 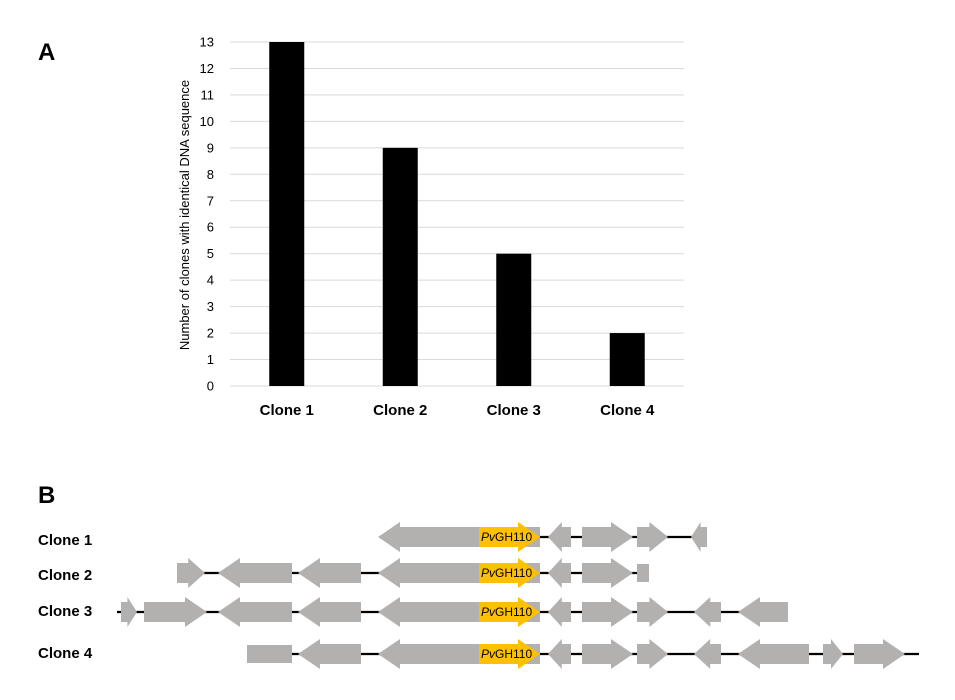 What do you see at coordinates (65, 653) in the screenshot?
I see `row-label-clone-4: Clone 4` at bounding box center [65, 653].